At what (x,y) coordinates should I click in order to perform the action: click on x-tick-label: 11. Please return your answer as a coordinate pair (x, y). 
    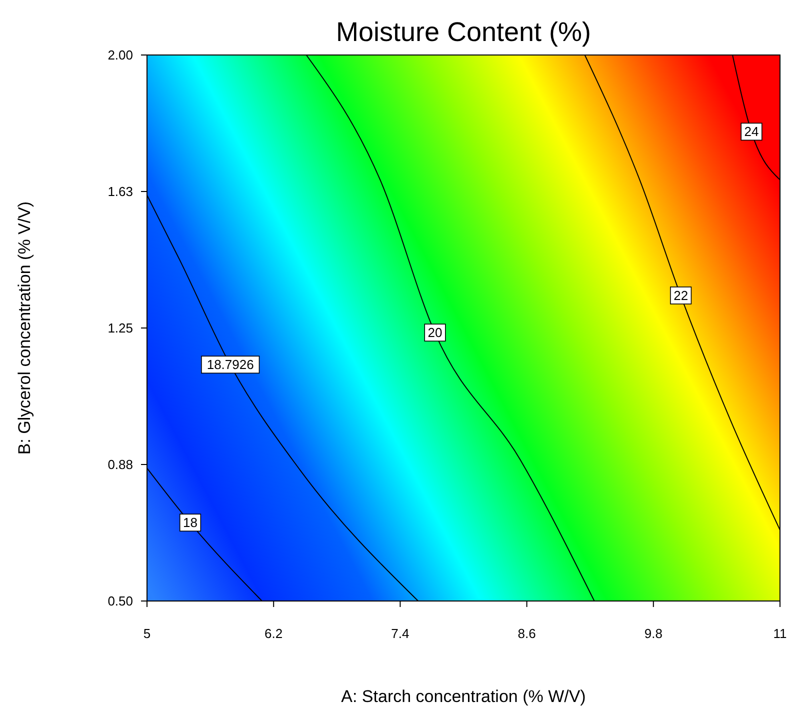
    Looking at the image, I should click on (780, 633).